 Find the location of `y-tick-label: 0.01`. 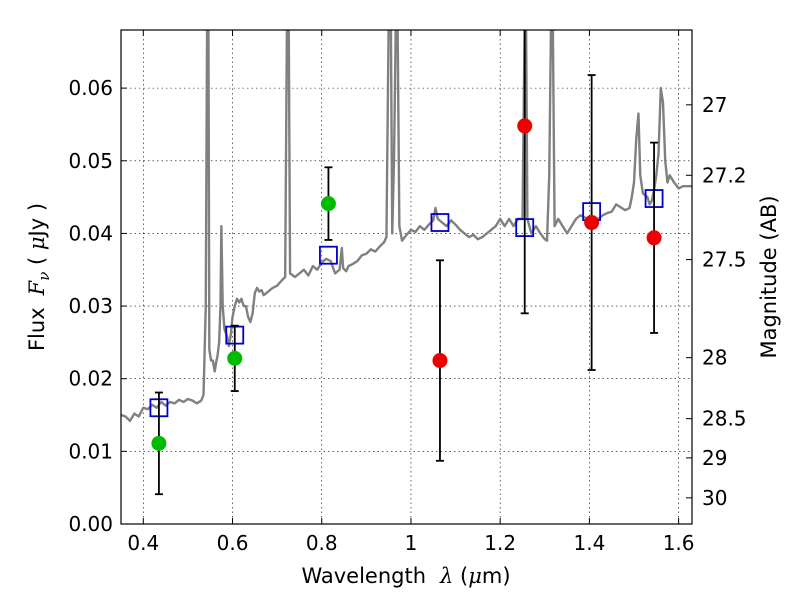

y-tick-label: 0.01 is located at coordinates (90, 451).